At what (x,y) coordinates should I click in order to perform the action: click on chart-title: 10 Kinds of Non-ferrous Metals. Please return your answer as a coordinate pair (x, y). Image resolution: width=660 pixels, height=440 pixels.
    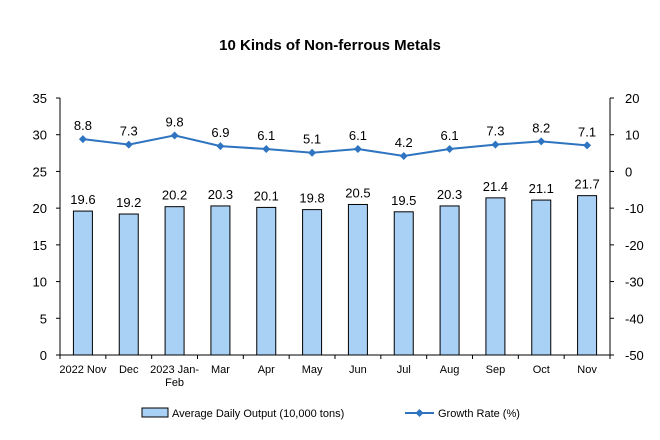
    Looking at the image, I should click on (330, 45).